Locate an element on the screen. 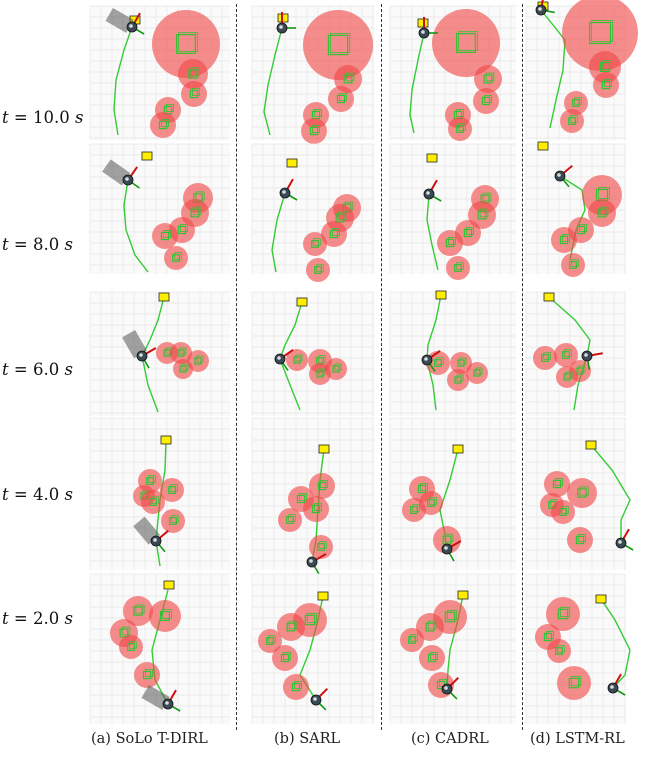  column-label-sarl: (b) SARL is located at coordinates (307, 739).